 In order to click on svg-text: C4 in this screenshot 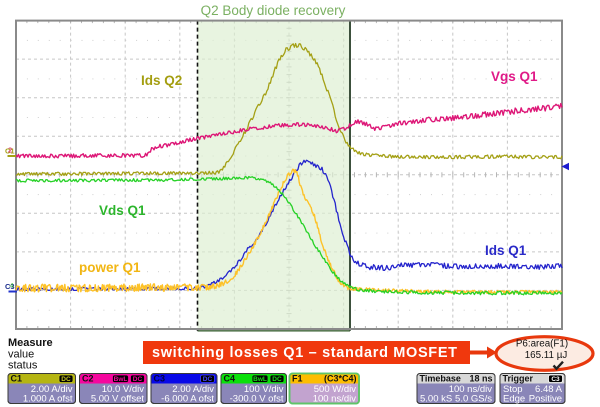, I will do `click(230, 379)`.